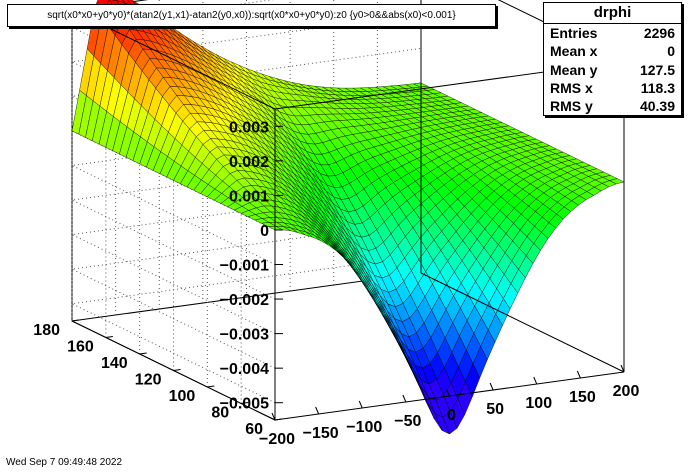 The image size is (696, 472). I want to click on x-tick-label: 200, so click(626, 391).